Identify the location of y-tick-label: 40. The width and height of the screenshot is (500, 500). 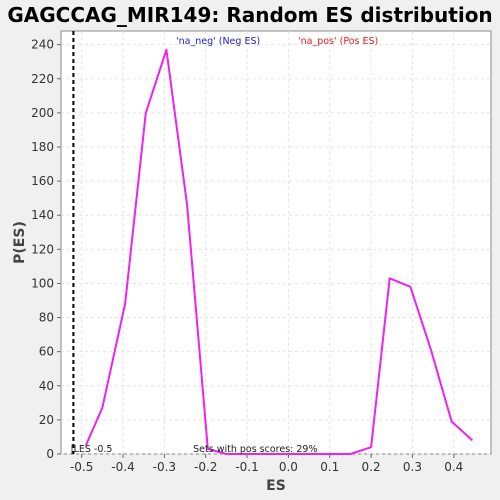
(46, 386).